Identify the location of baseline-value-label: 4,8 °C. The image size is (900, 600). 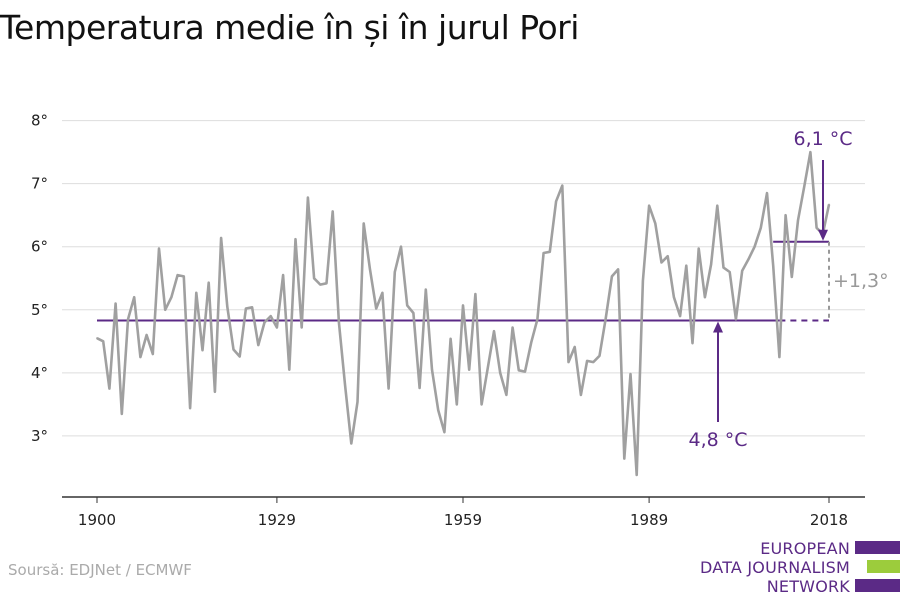
(717, 440).